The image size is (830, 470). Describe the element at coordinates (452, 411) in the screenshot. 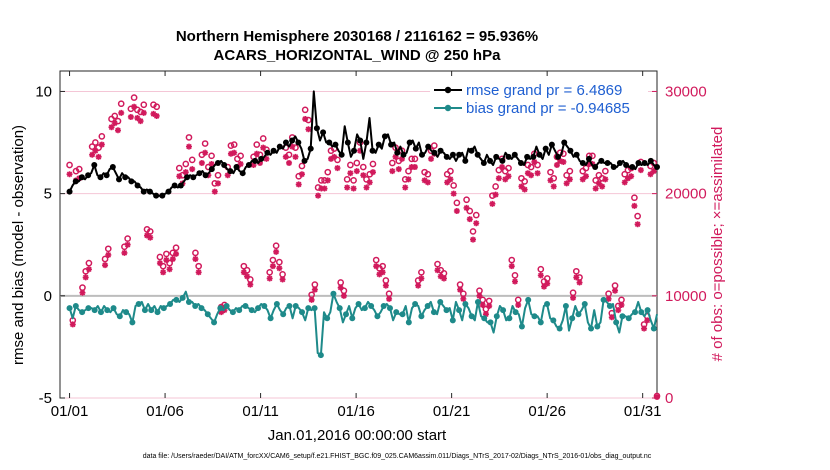

I see `x-tick-label: 01/21` at that location.